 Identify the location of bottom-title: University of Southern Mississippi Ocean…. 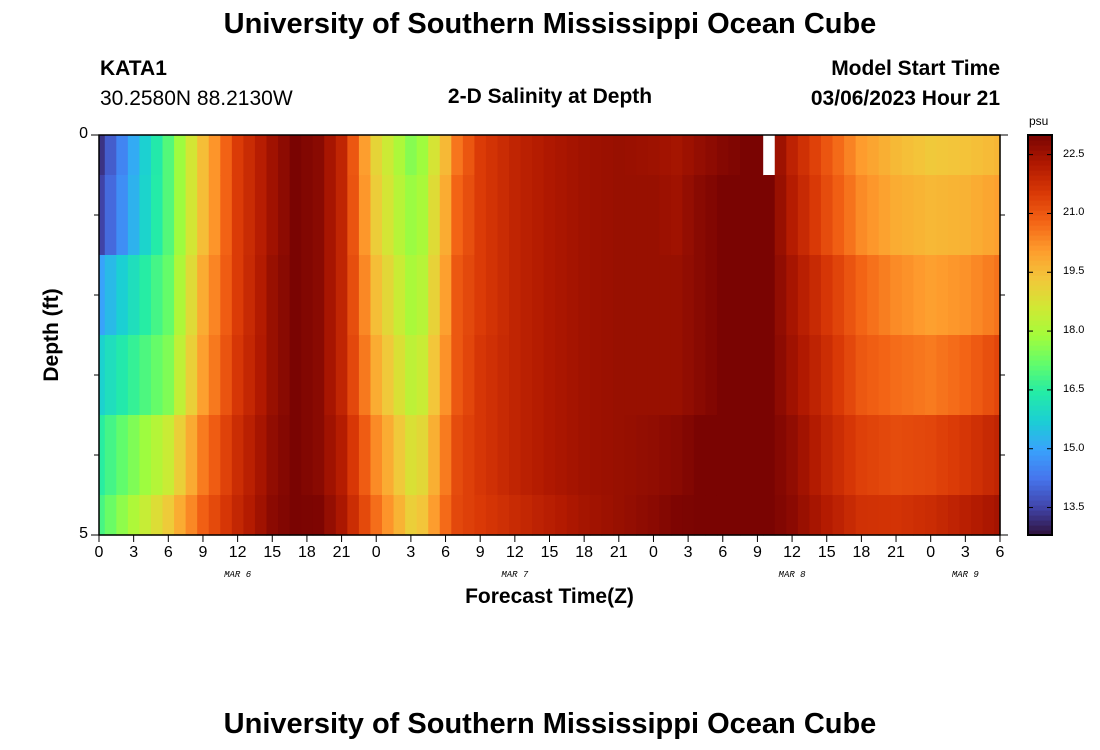
(550, 724).